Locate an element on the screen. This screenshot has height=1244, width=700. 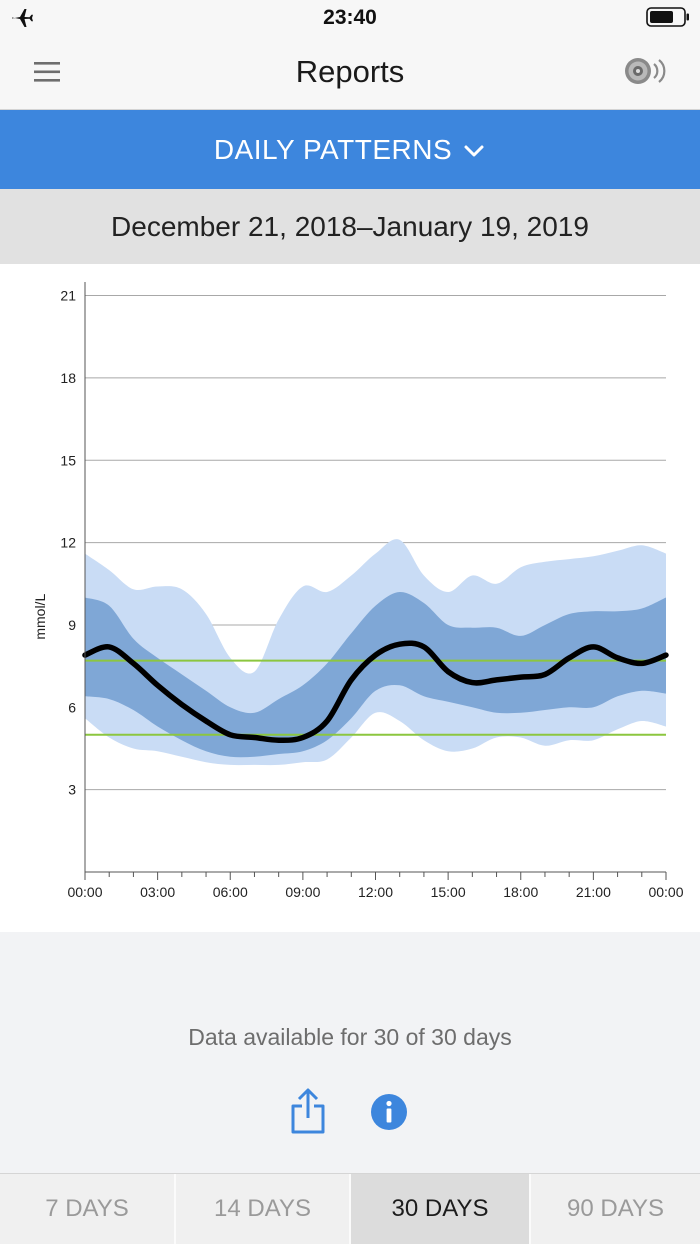
x-tick-label: 06:00 is located at coordinates (230, 892).